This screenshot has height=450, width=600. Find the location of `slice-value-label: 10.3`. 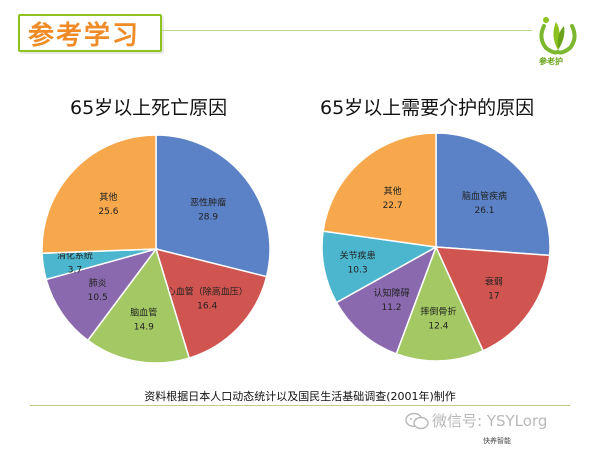

slice-value-label: 10.3 is located at coordinates (358, 271).